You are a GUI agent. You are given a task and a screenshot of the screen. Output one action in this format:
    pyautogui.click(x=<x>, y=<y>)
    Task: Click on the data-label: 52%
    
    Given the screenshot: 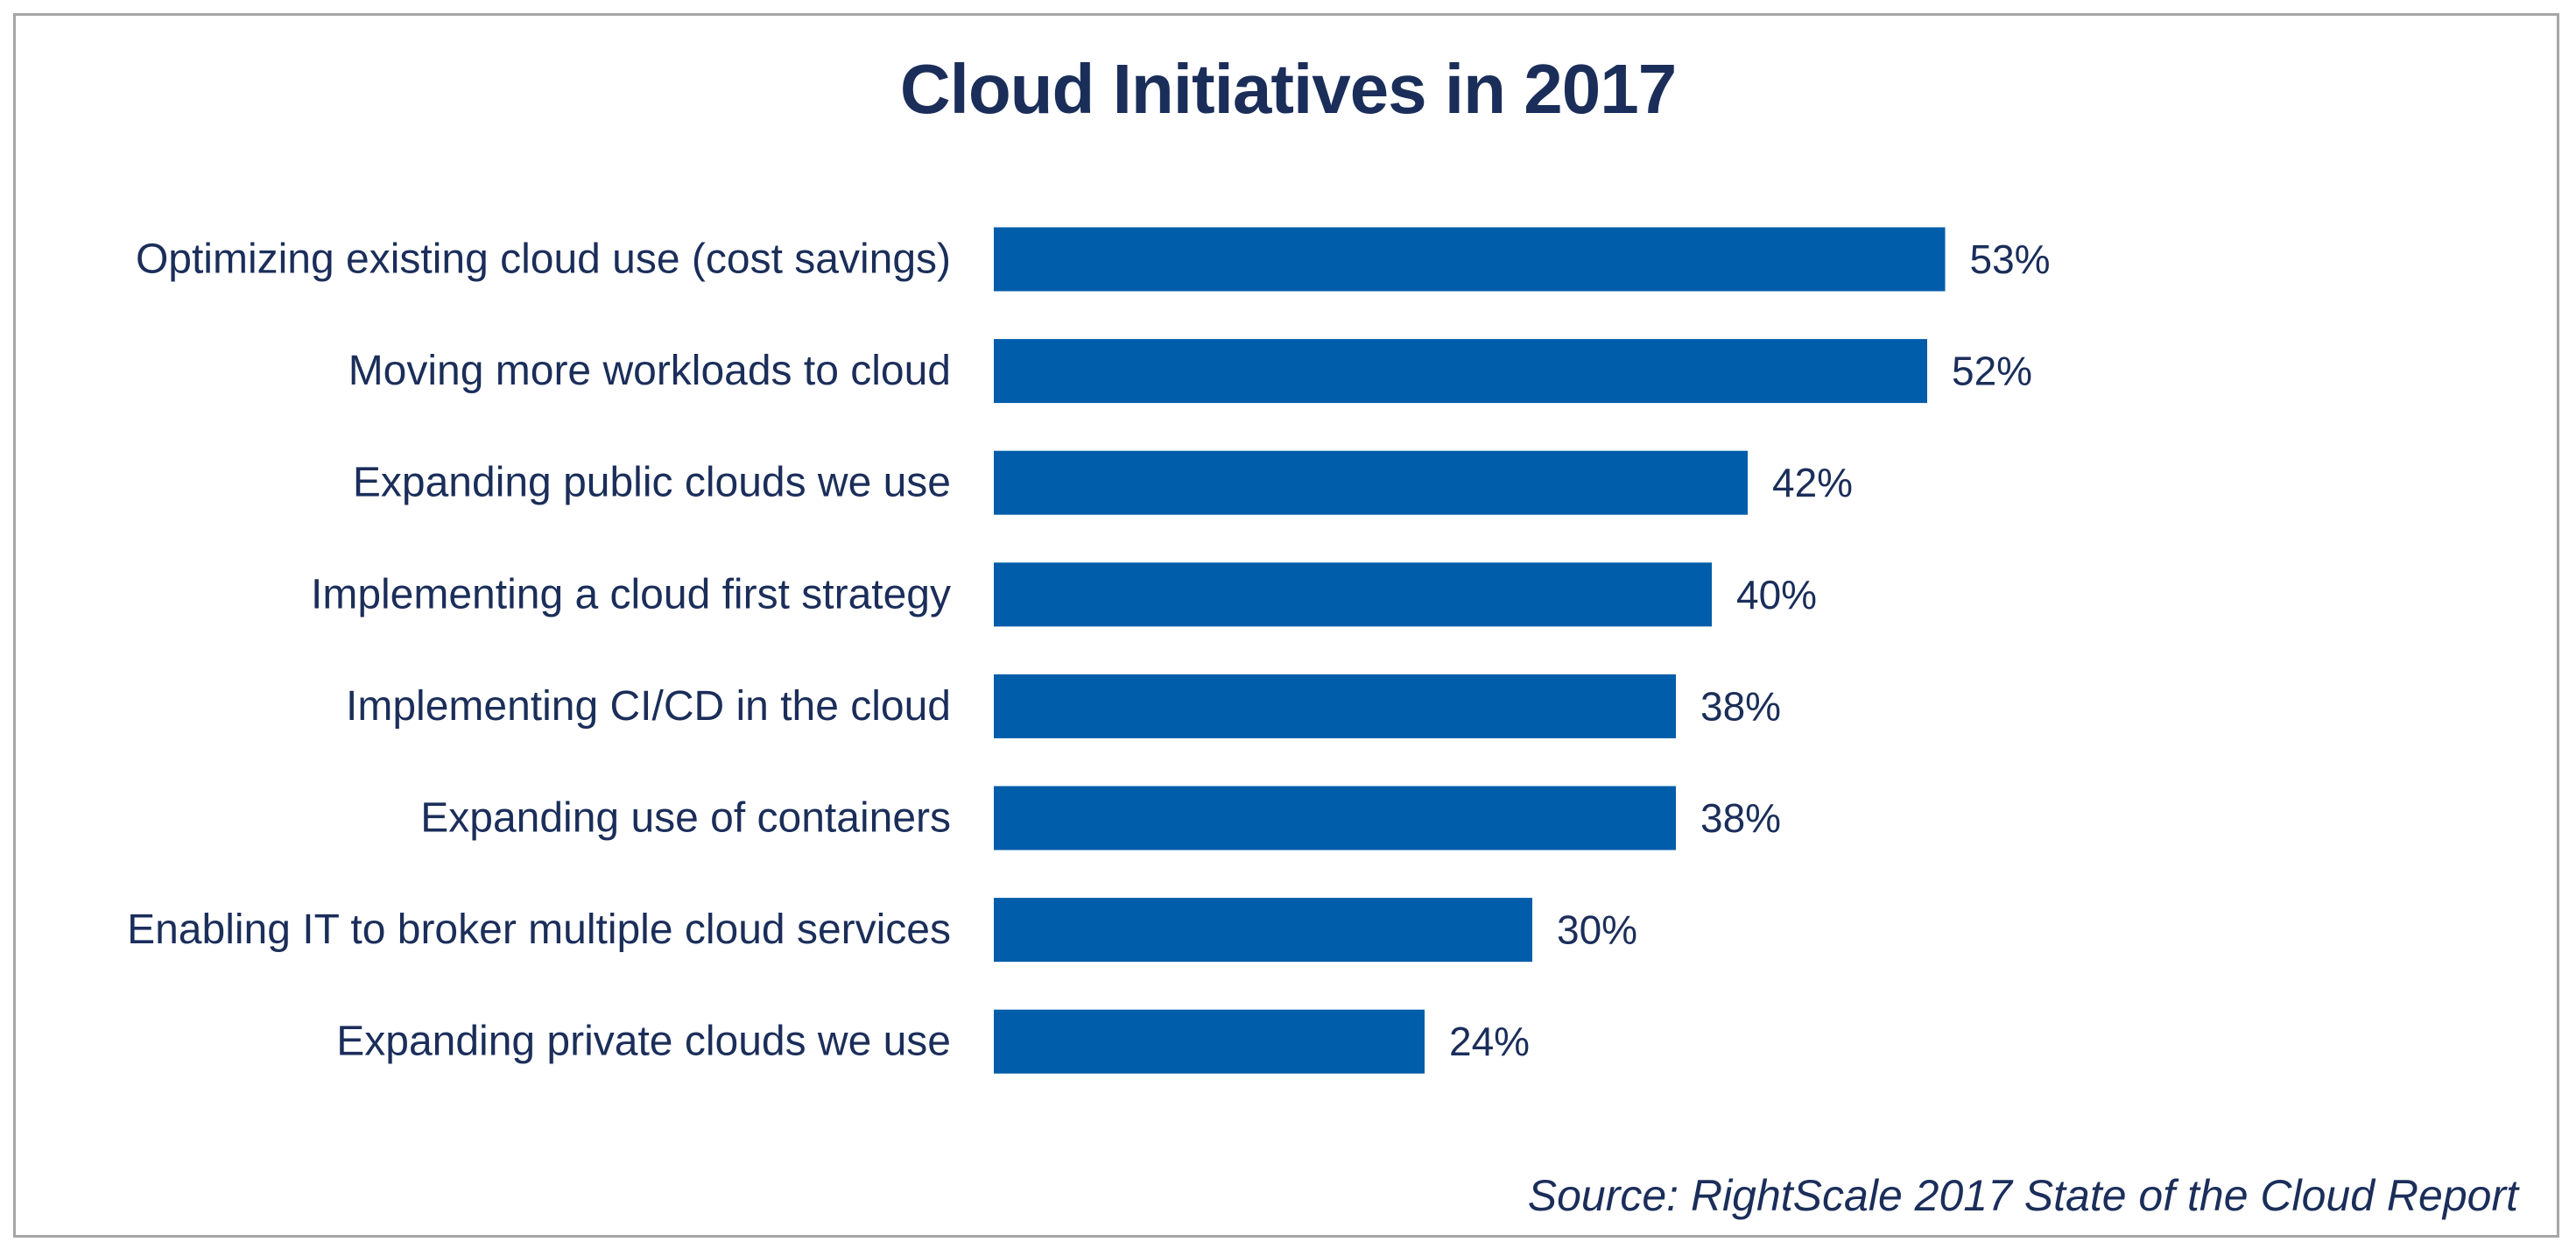 What is the action you would take?
    pyautogui.click(x=1992, y=371)
    